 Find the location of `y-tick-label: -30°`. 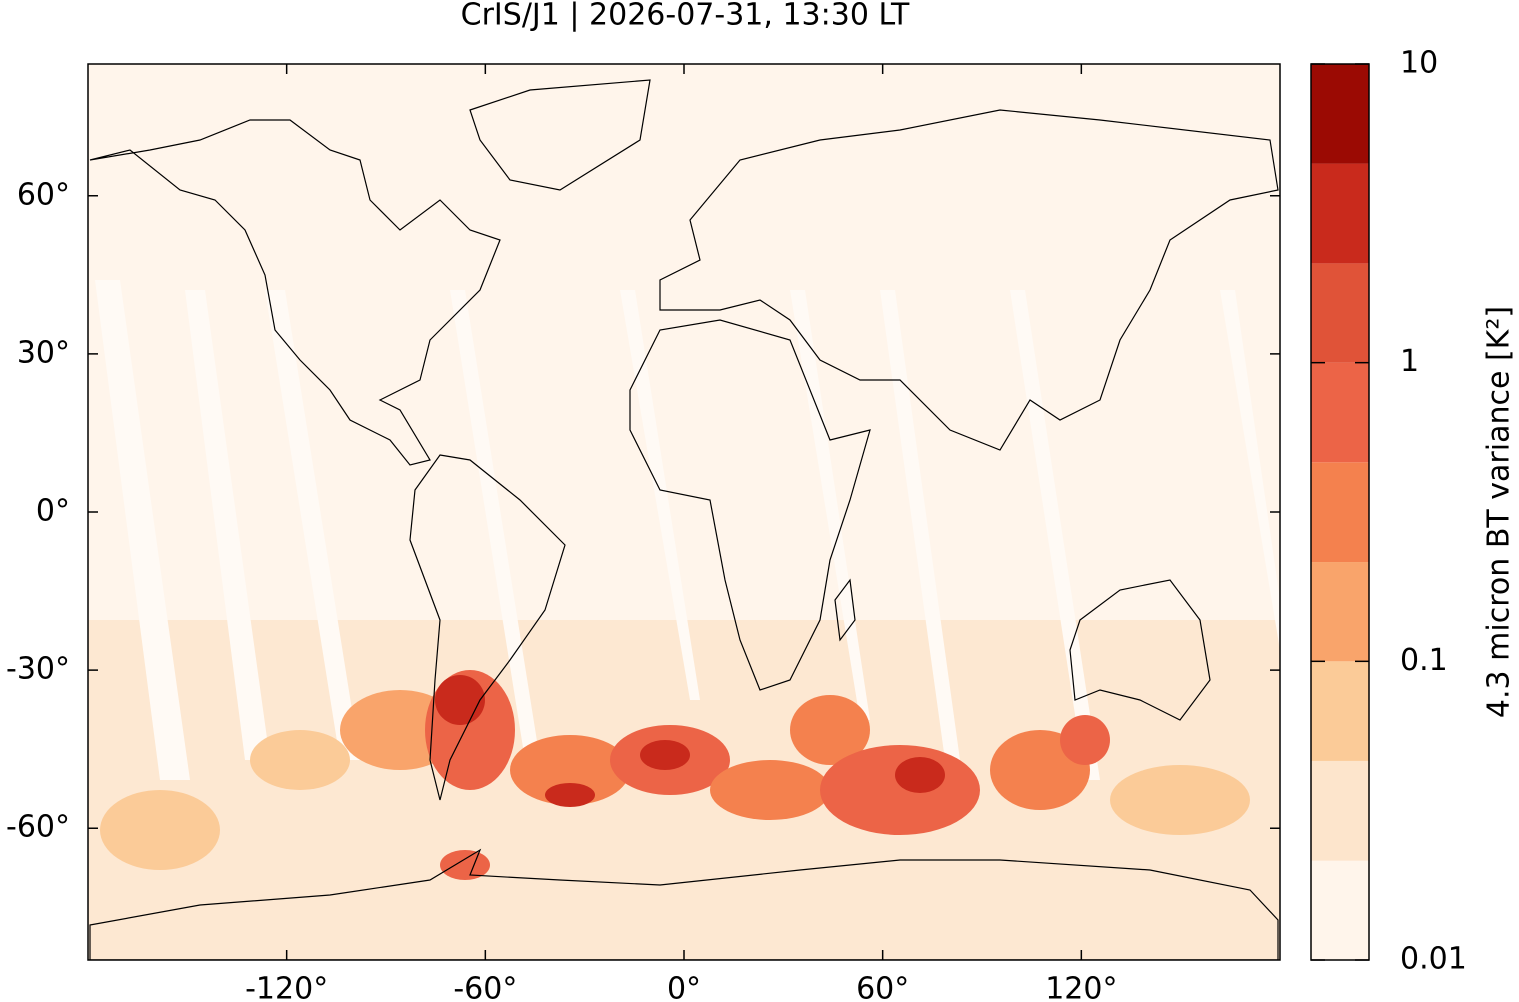

y-tick-label: -30° is located at coordinates (38, 669).